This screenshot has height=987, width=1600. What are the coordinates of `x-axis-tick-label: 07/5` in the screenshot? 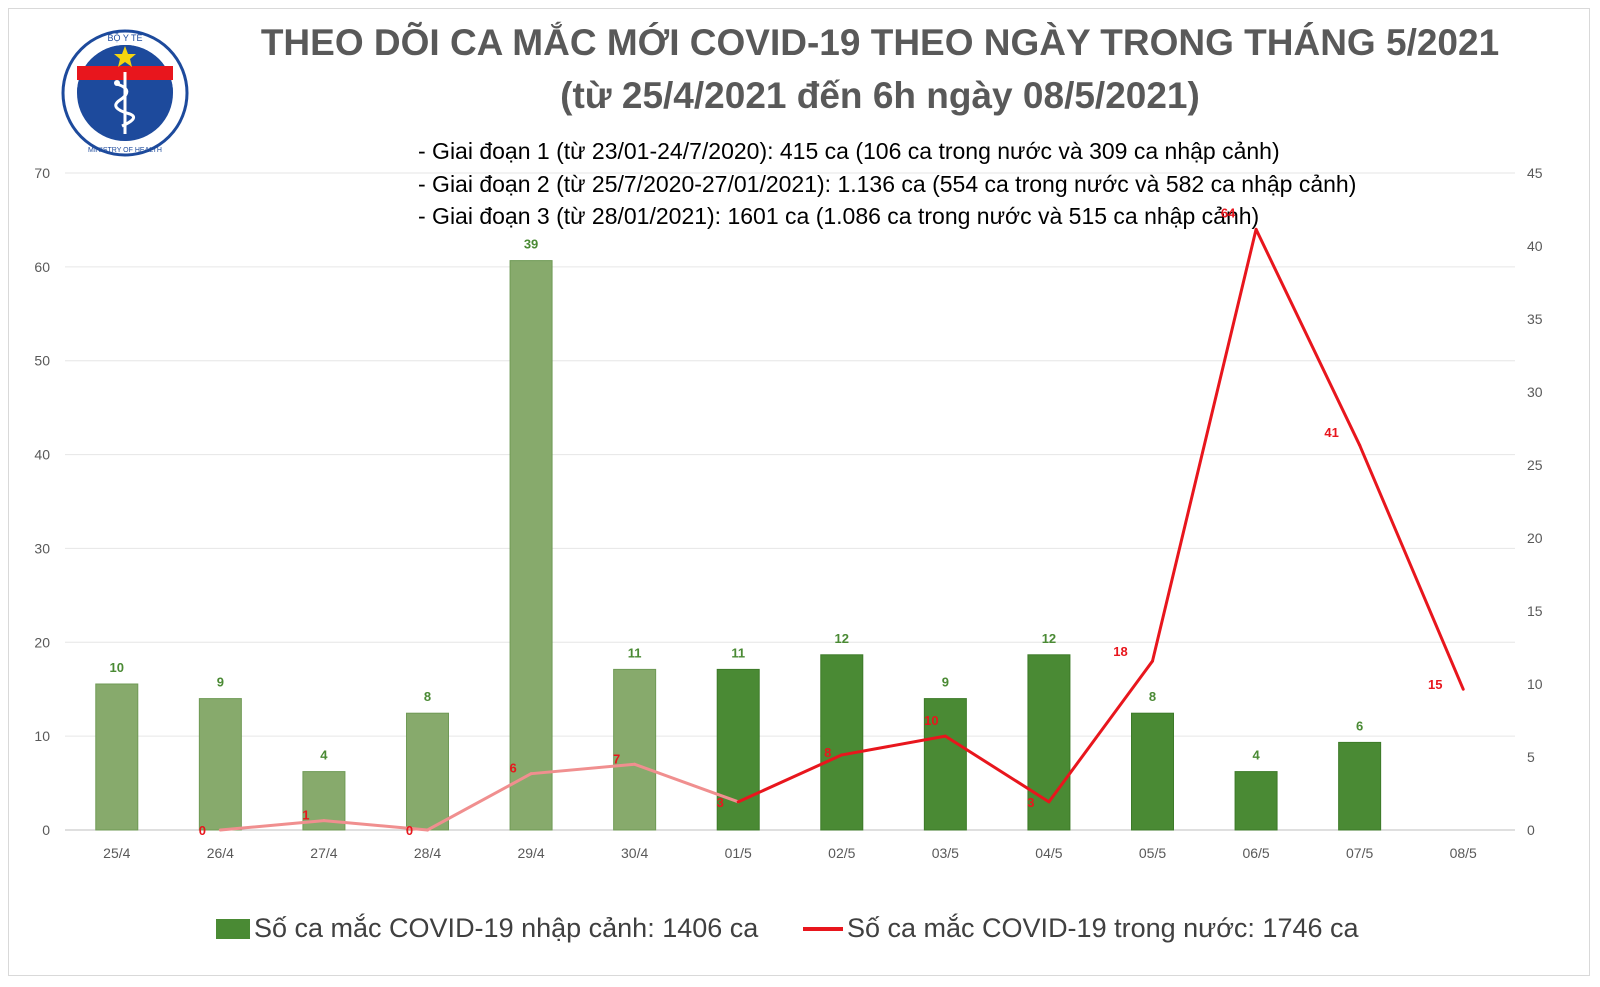 It's located at (1359, 853).